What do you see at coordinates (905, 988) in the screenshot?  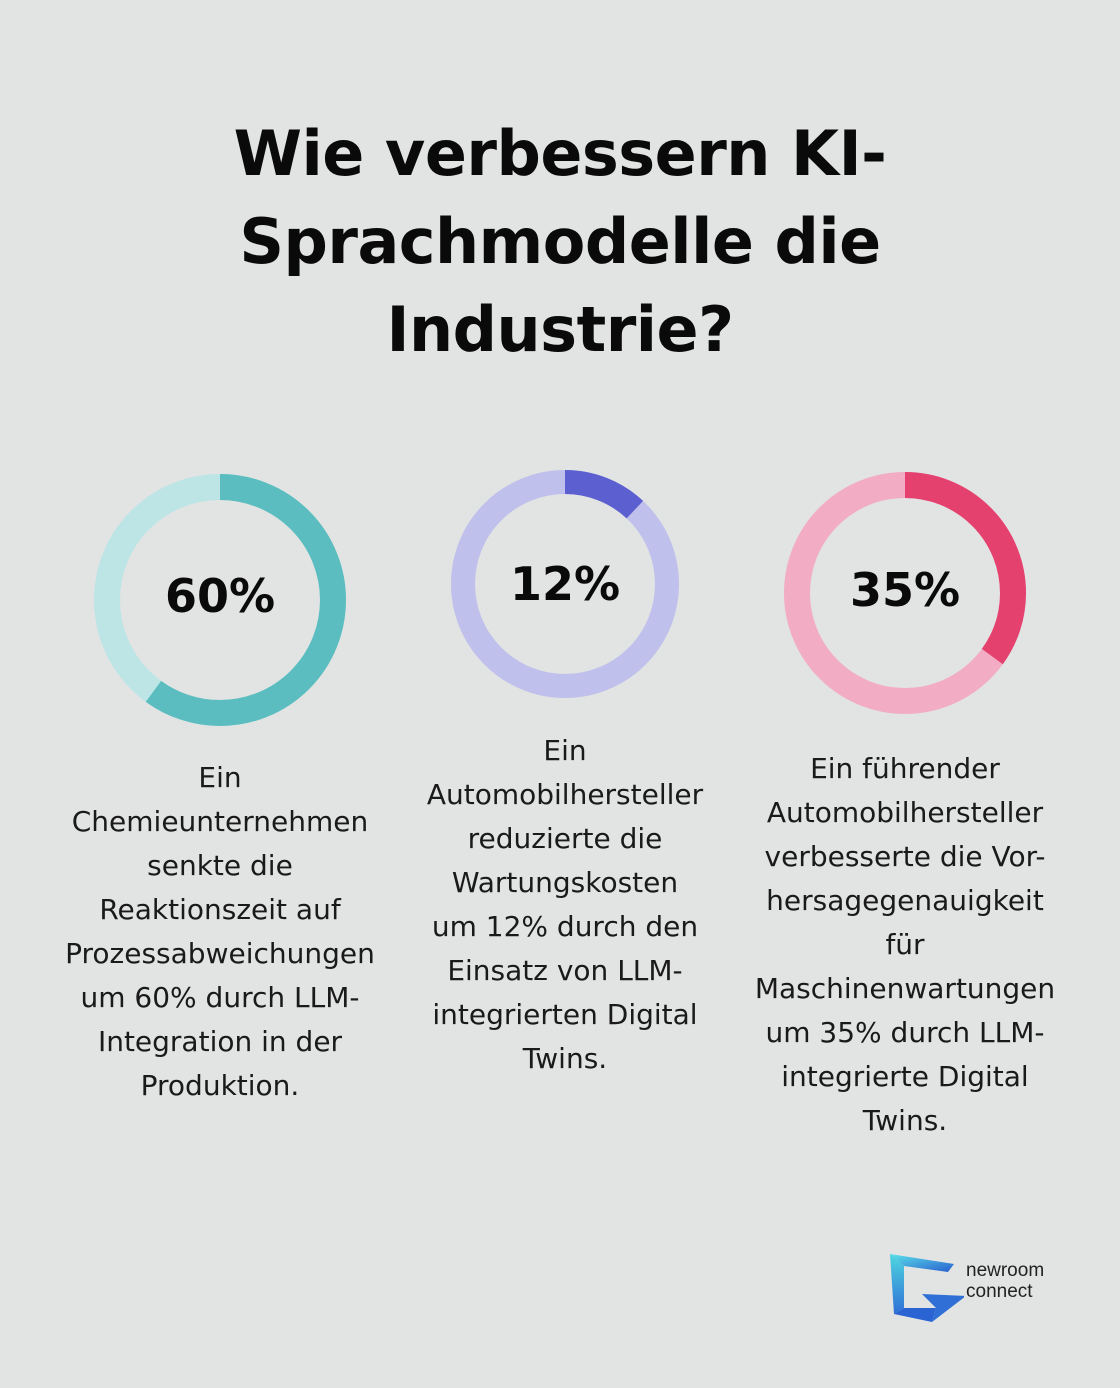 I see `desc-line: Maschinenwartungen` at bounding box center [905, 988].